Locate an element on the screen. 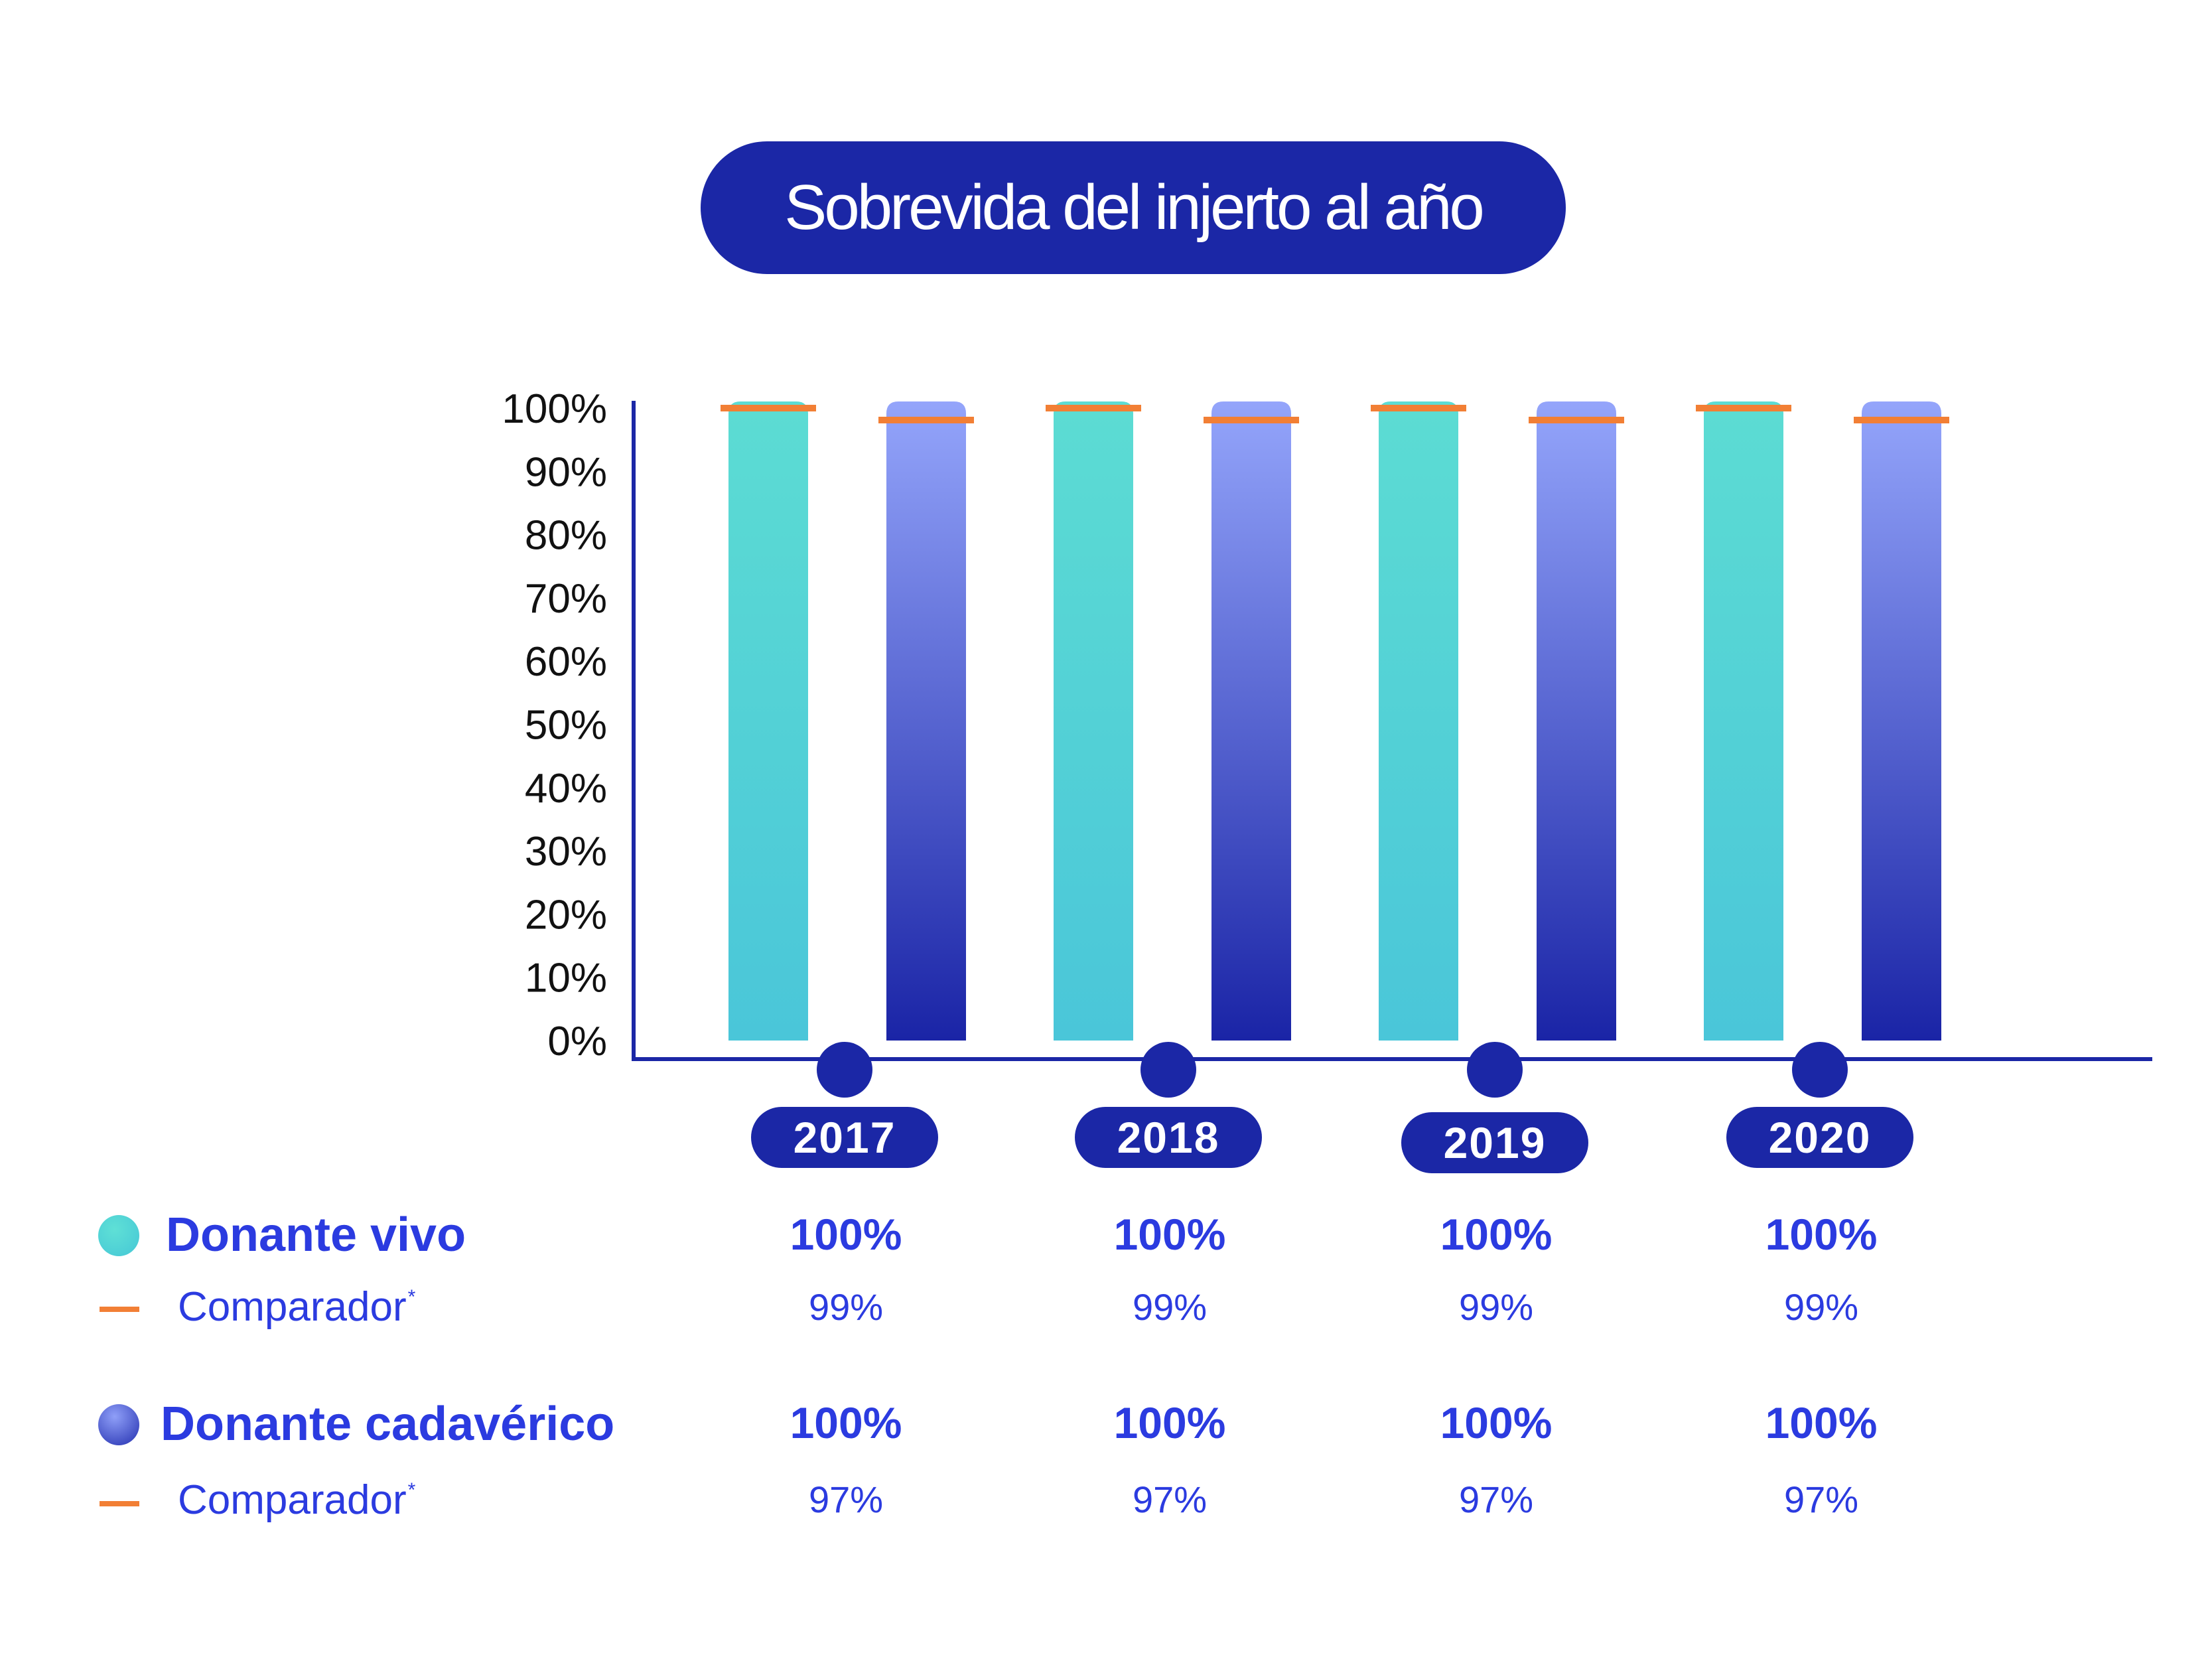  x-tick-label-2017: 2017 is located at coordinates (844, 1137).